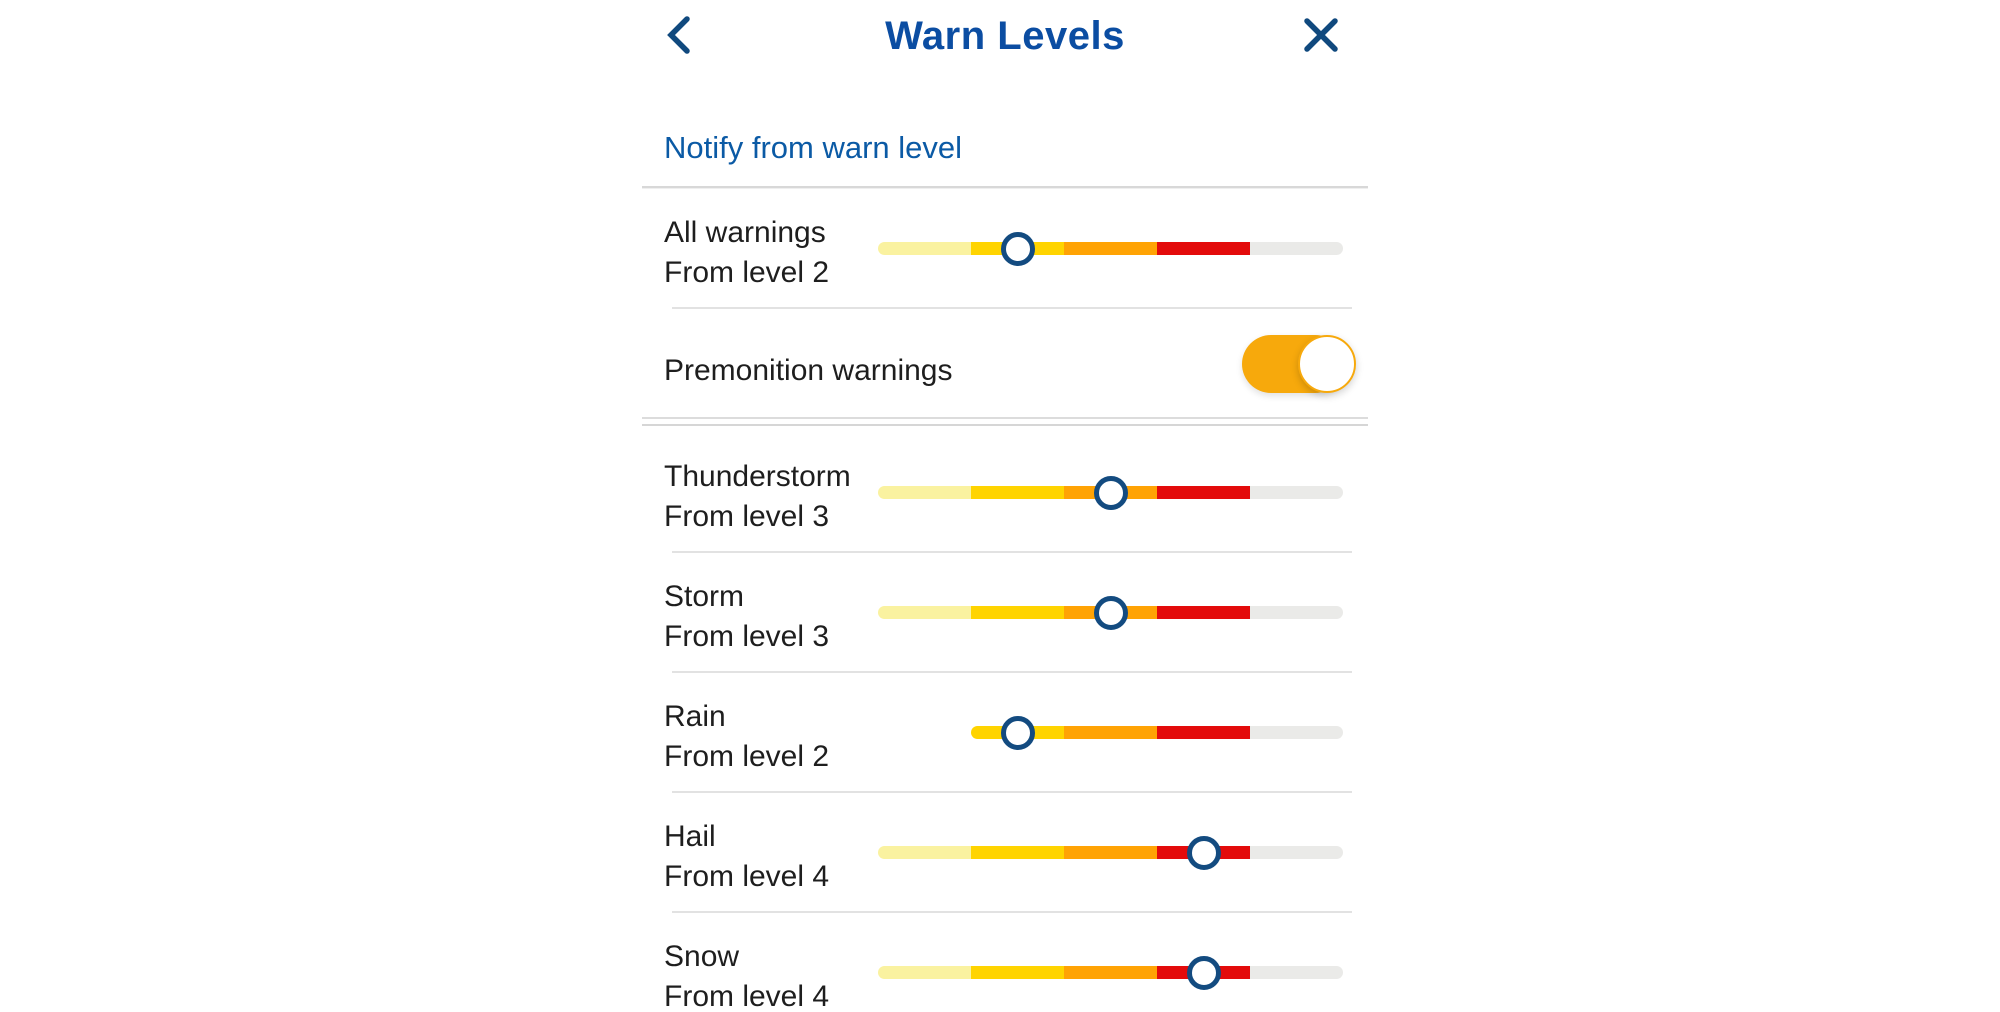 This screenshot has width=2000, height=1012. I want to click on slider-row-snow: Snow From level 4, so click(1005, 962).